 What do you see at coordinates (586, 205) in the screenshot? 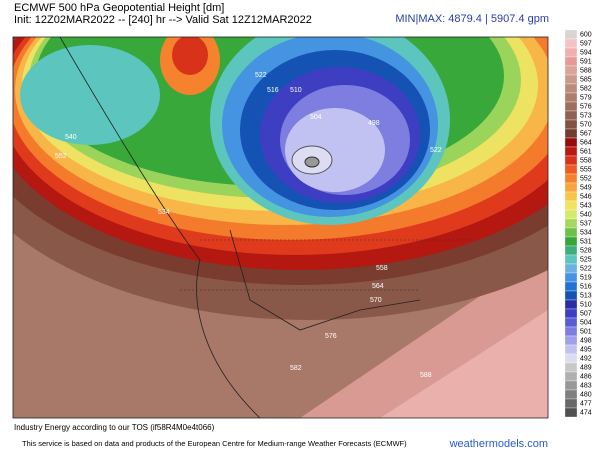
I see `colorbar-label: 543` at bounding box center [586, 205].